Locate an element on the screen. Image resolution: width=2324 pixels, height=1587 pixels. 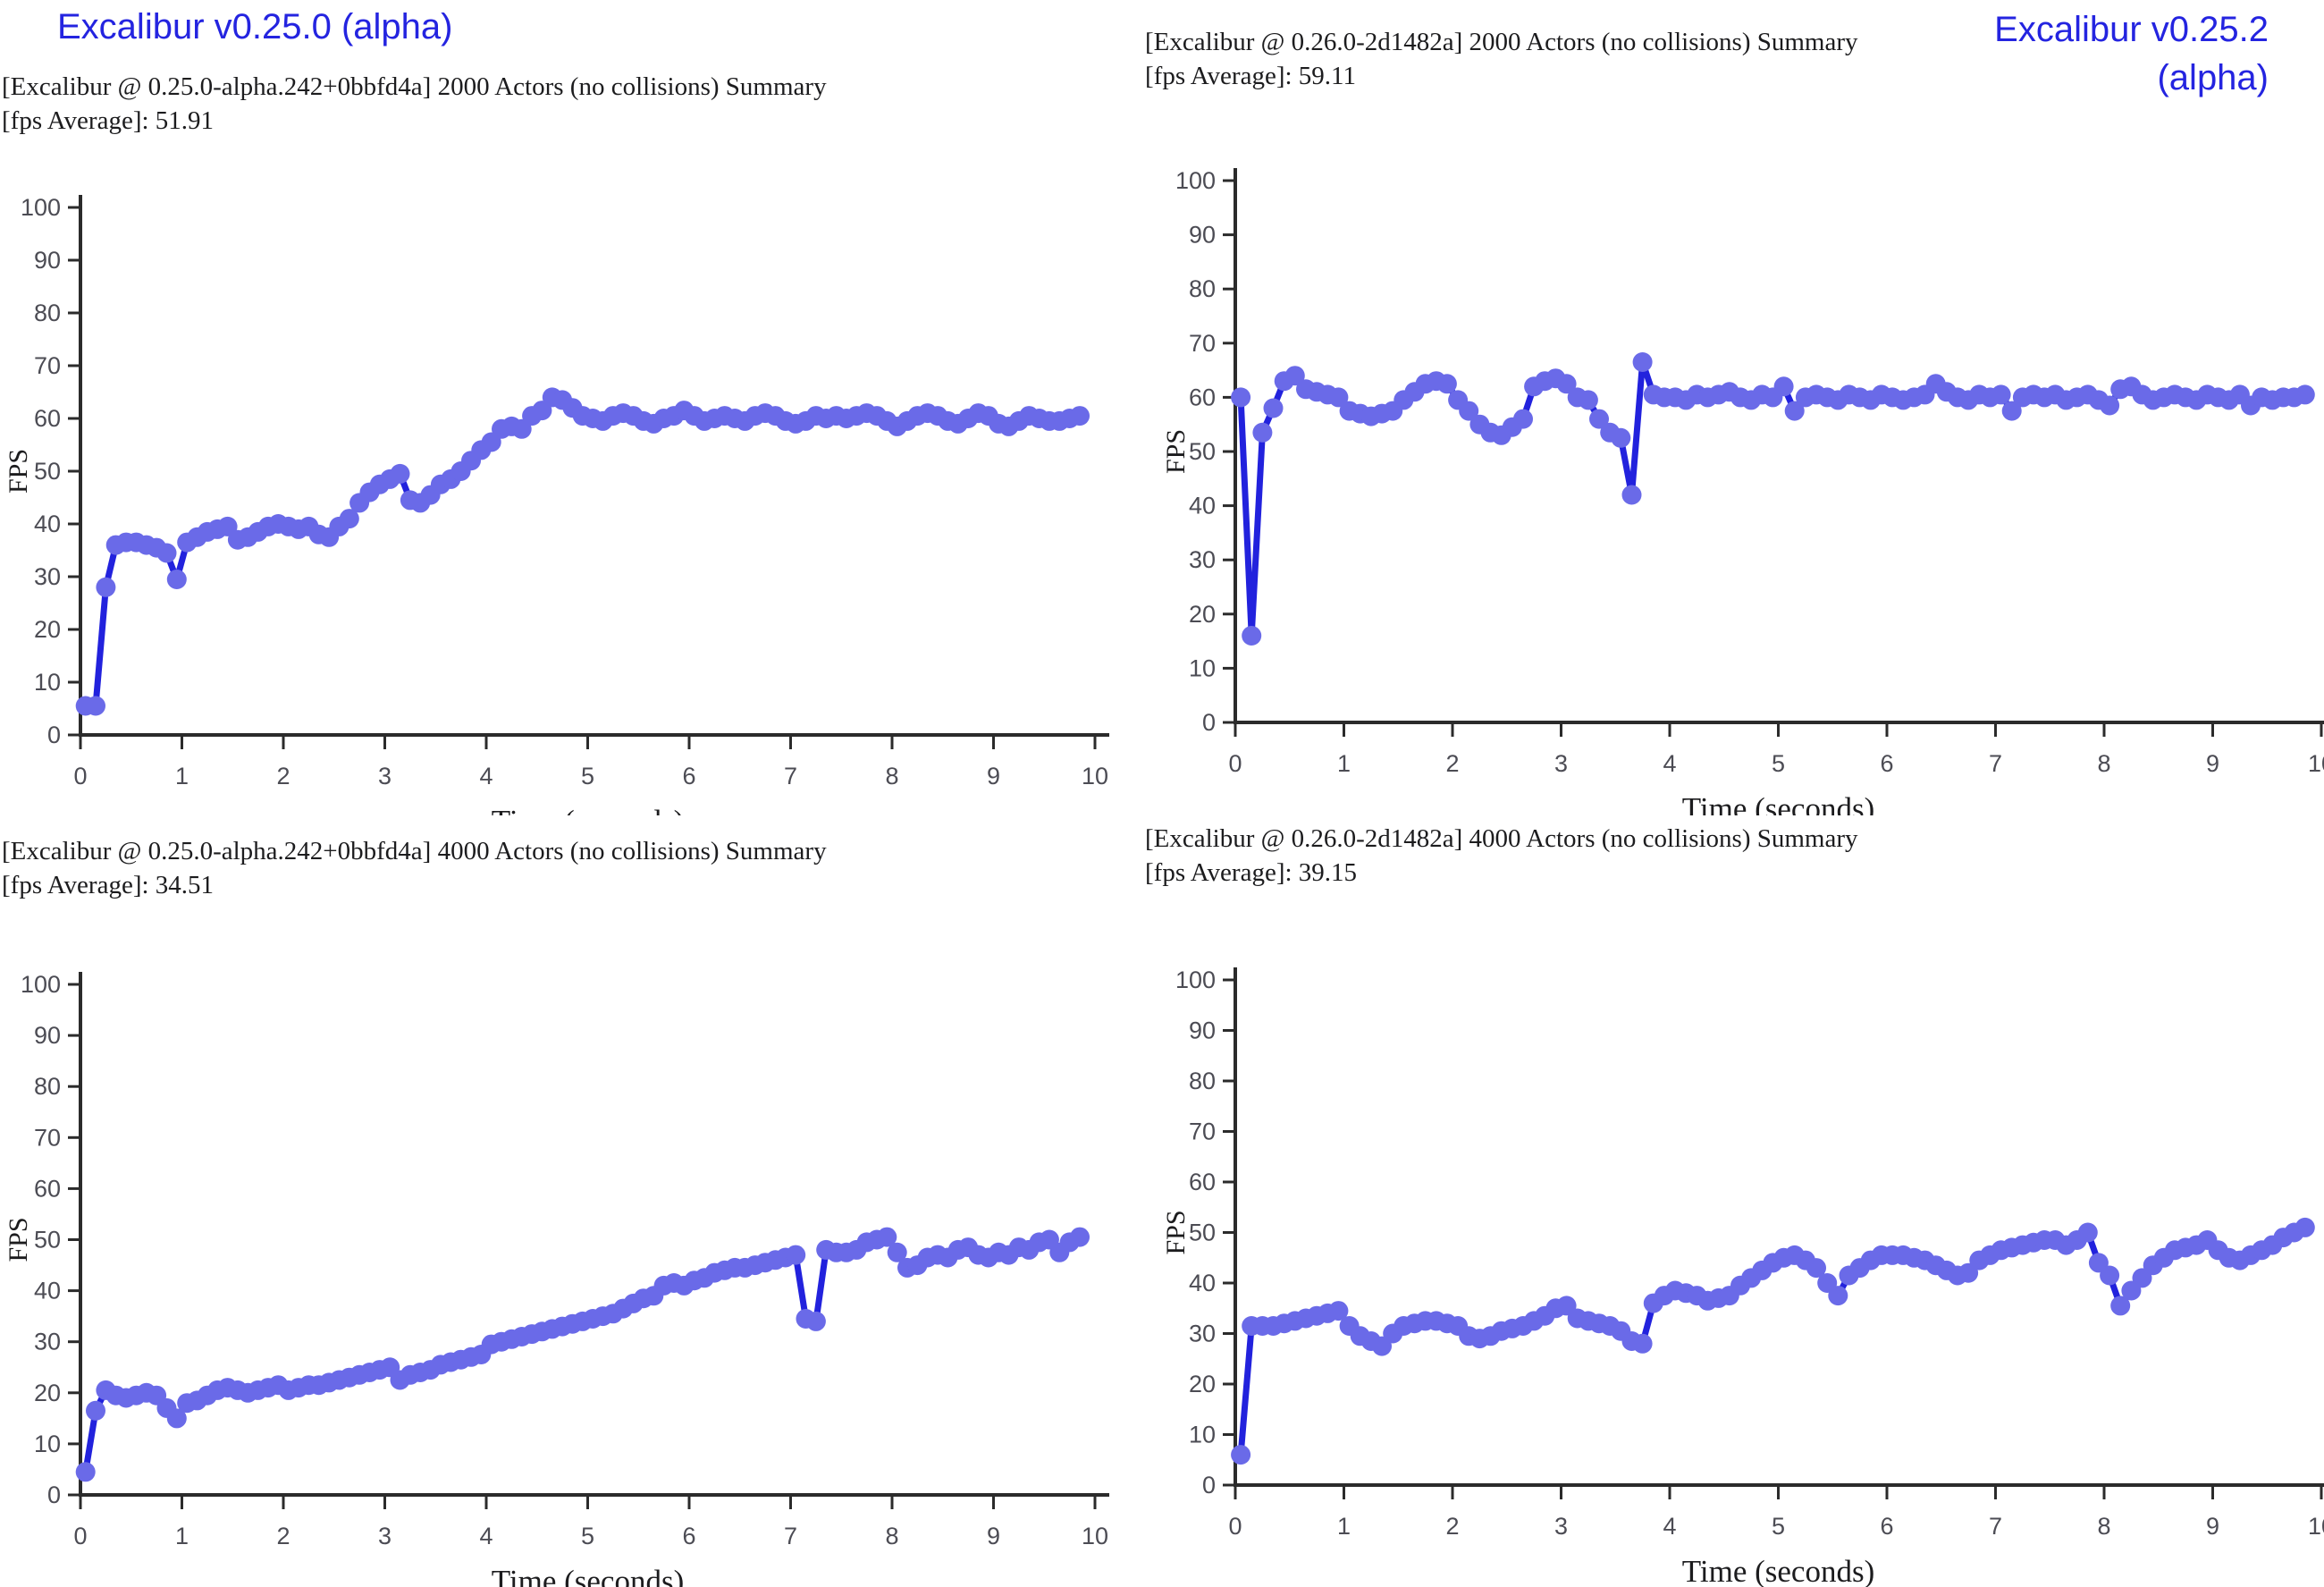
version-heading-right-line2: (alpha) is located at coordinates (2213, 77).